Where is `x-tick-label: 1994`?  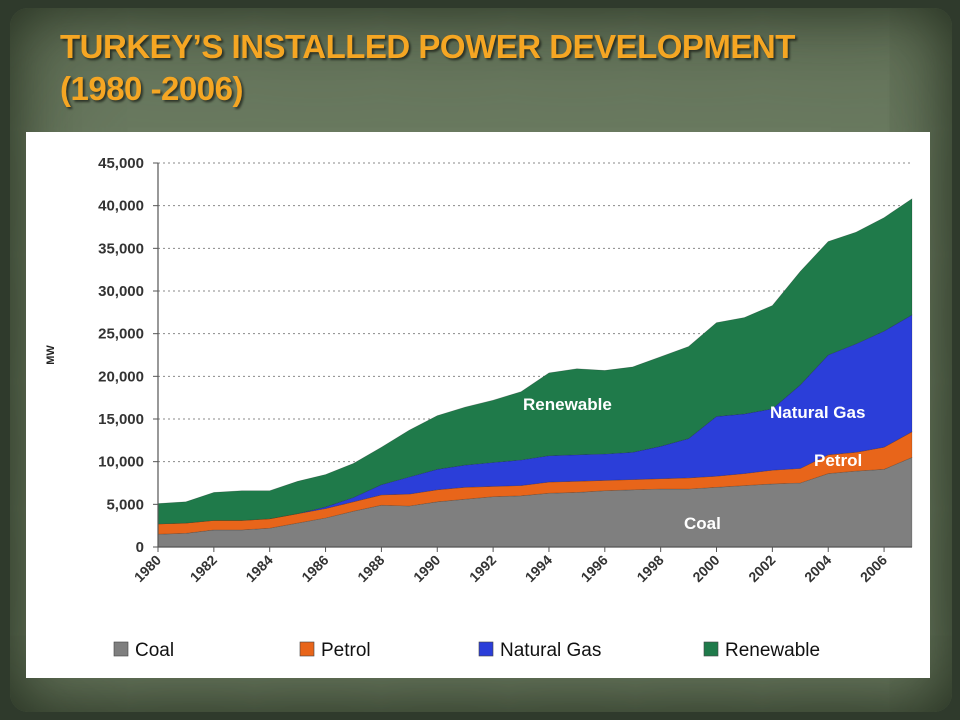
x-tick-label: 1994 is located at coordinates (538, 568).